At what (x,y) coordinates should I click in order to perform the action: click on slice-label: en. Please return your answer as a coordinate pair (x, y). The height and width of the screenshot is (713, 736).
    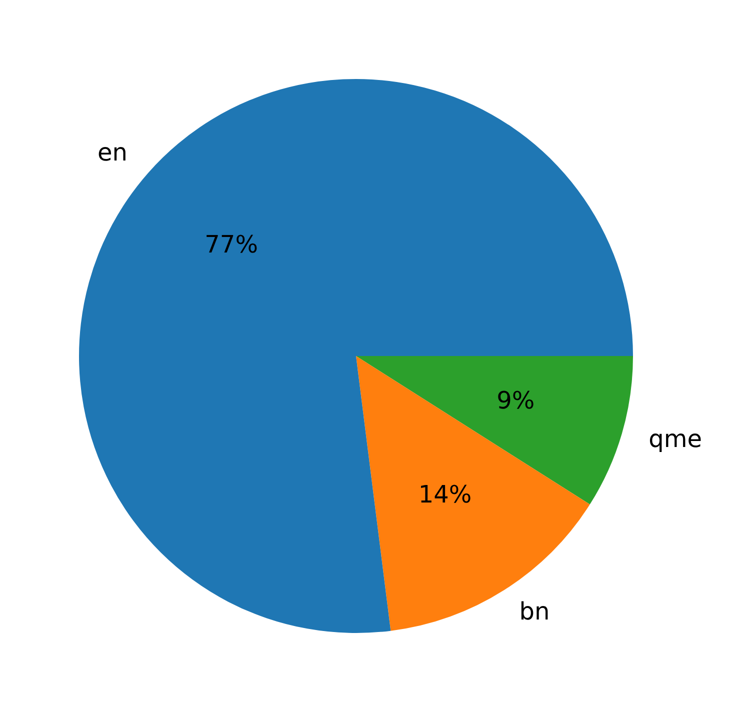
    Looking at the image, I should click on (112, 152).